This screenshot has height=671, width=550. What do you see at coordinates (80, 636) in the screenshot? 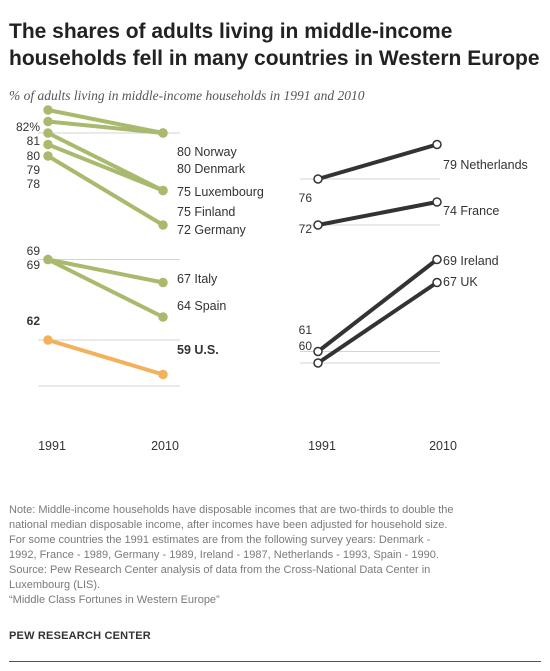
I see `source-credit: PEW RESEARCH CENTER` at bounding box center [80, 636].